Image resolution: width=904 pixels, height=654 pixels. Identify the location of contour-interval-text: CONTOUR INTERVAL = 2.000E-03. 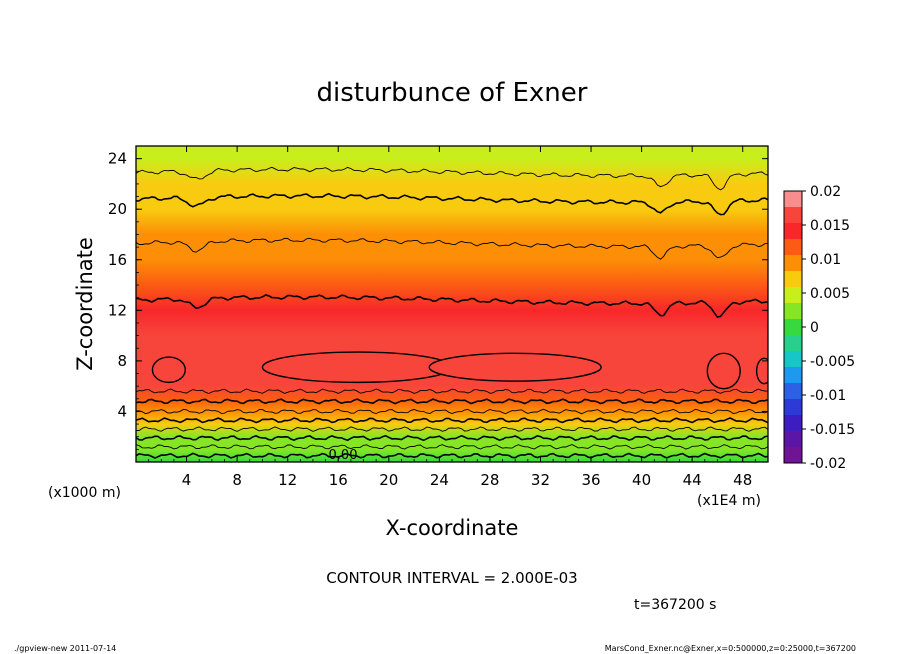
(451, 578).